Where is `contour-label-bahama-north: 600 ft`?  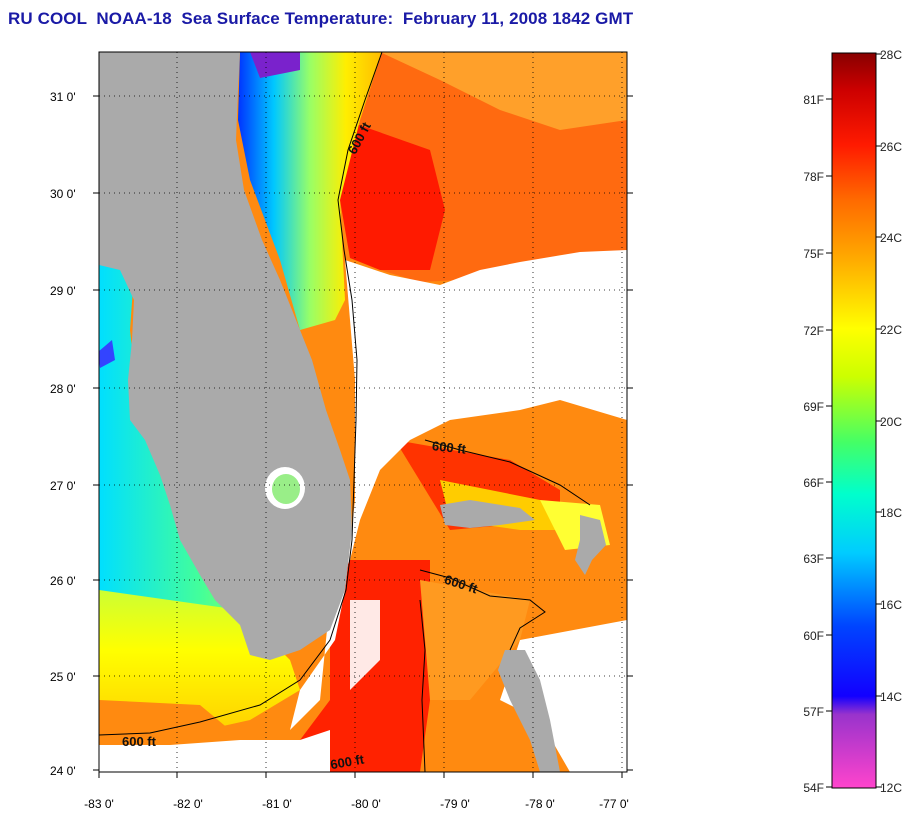
contour-label-bahama-north: 600 ft is located at coordinates (449, 447).